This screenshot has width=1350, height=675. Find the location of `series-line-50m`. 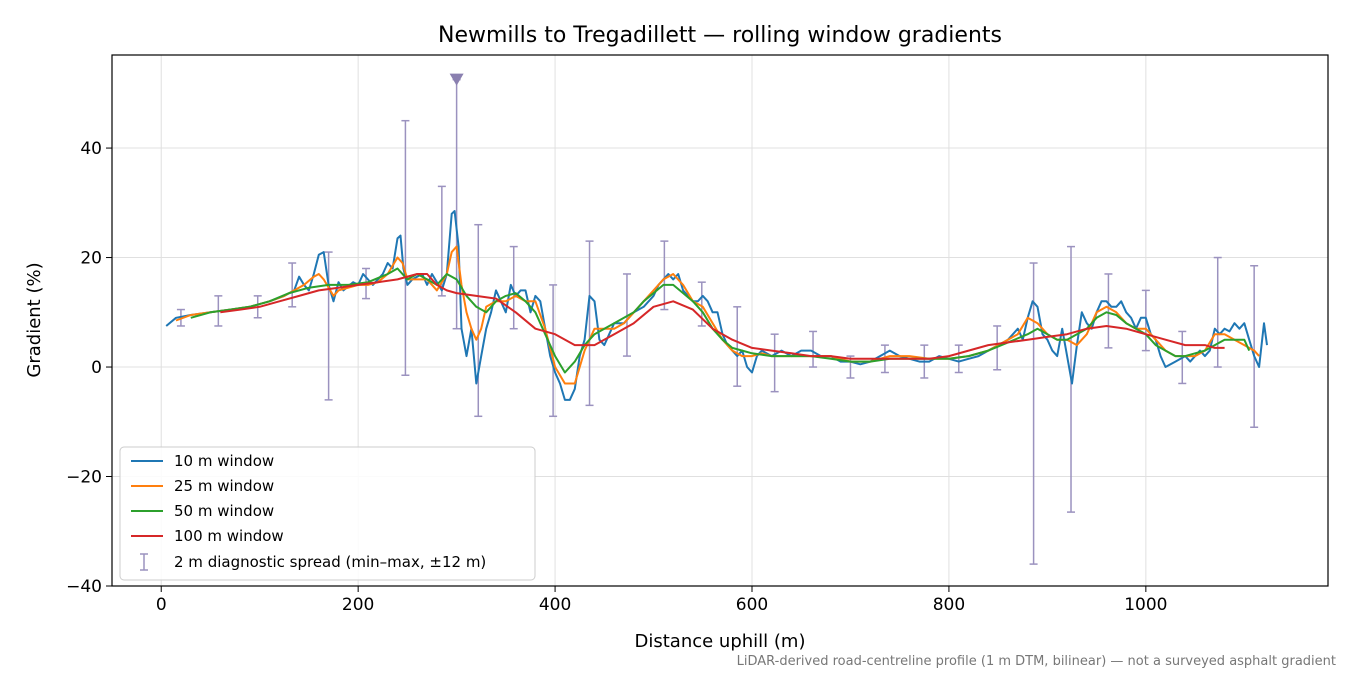

series-line-50m is located at coordinates (720, 320).